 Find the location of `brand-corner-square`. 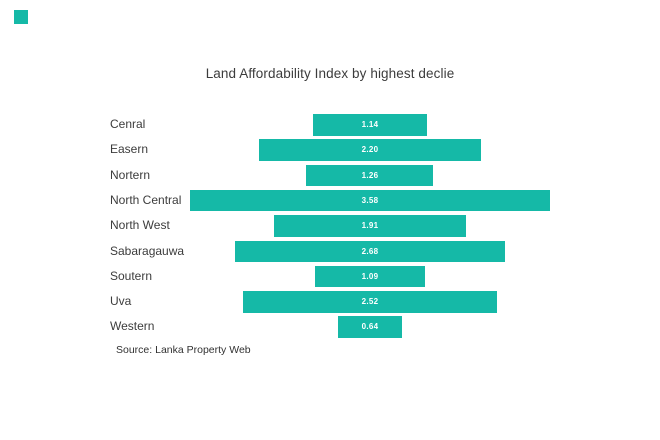

brand-corner-square is located at coordinates (21, 17).